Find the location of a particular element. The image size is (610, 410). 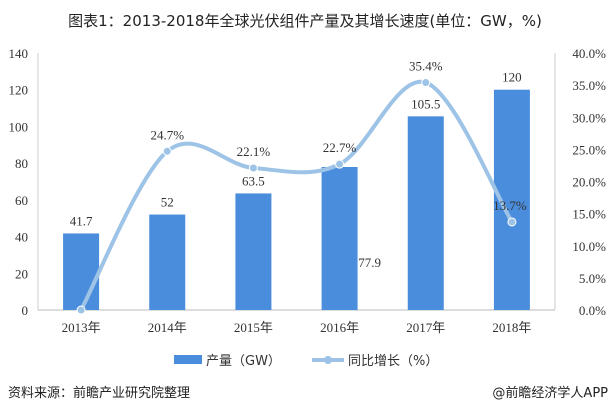

y-tick-label: 40 is located at coordinates (21, 237).